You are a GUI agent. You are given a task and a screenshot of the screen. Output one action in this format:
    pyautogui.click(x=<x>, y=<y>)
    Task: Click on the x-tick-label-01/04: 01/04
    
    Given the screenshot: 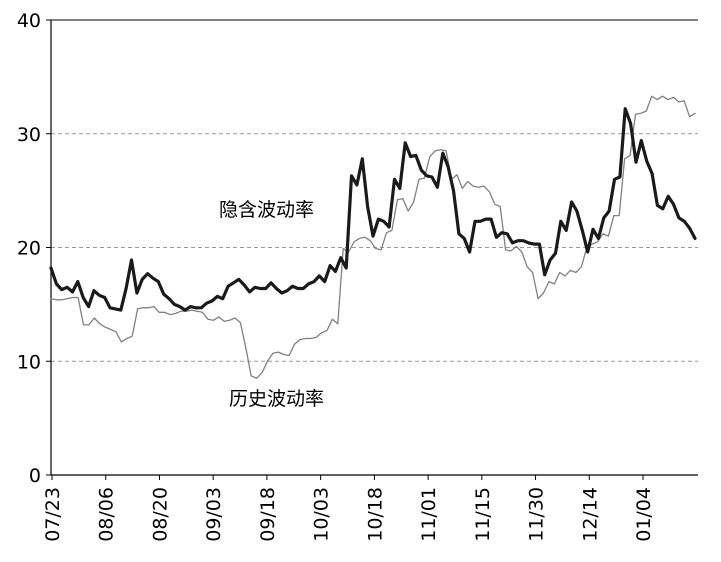 What is the action you would take?
    pyautogui.click(x=644, y=514)
    